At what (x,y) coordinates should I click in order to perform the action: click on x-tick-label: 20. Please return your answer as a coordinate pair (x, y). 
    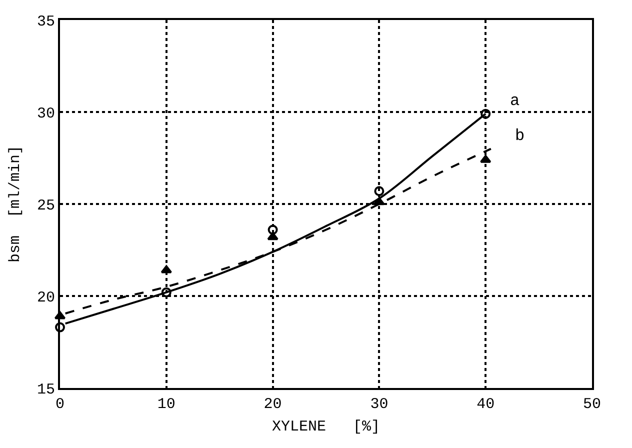
    Looking at the image, I should click on (273, 404).